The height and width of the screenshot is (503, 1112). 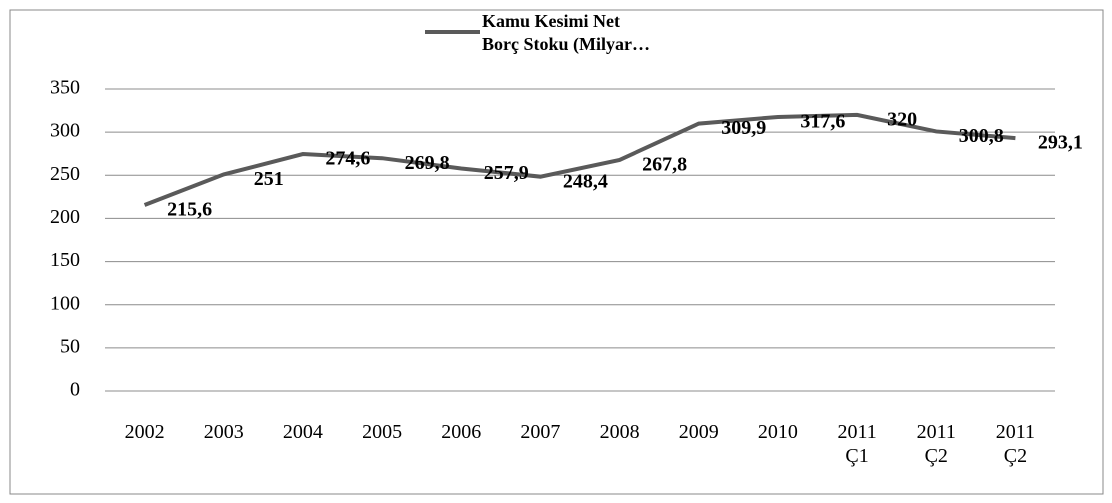 What do you see at coordinates (743, 128) in the screenshot?
I see `data-label: 309,9` at bounding box center [743, 128].